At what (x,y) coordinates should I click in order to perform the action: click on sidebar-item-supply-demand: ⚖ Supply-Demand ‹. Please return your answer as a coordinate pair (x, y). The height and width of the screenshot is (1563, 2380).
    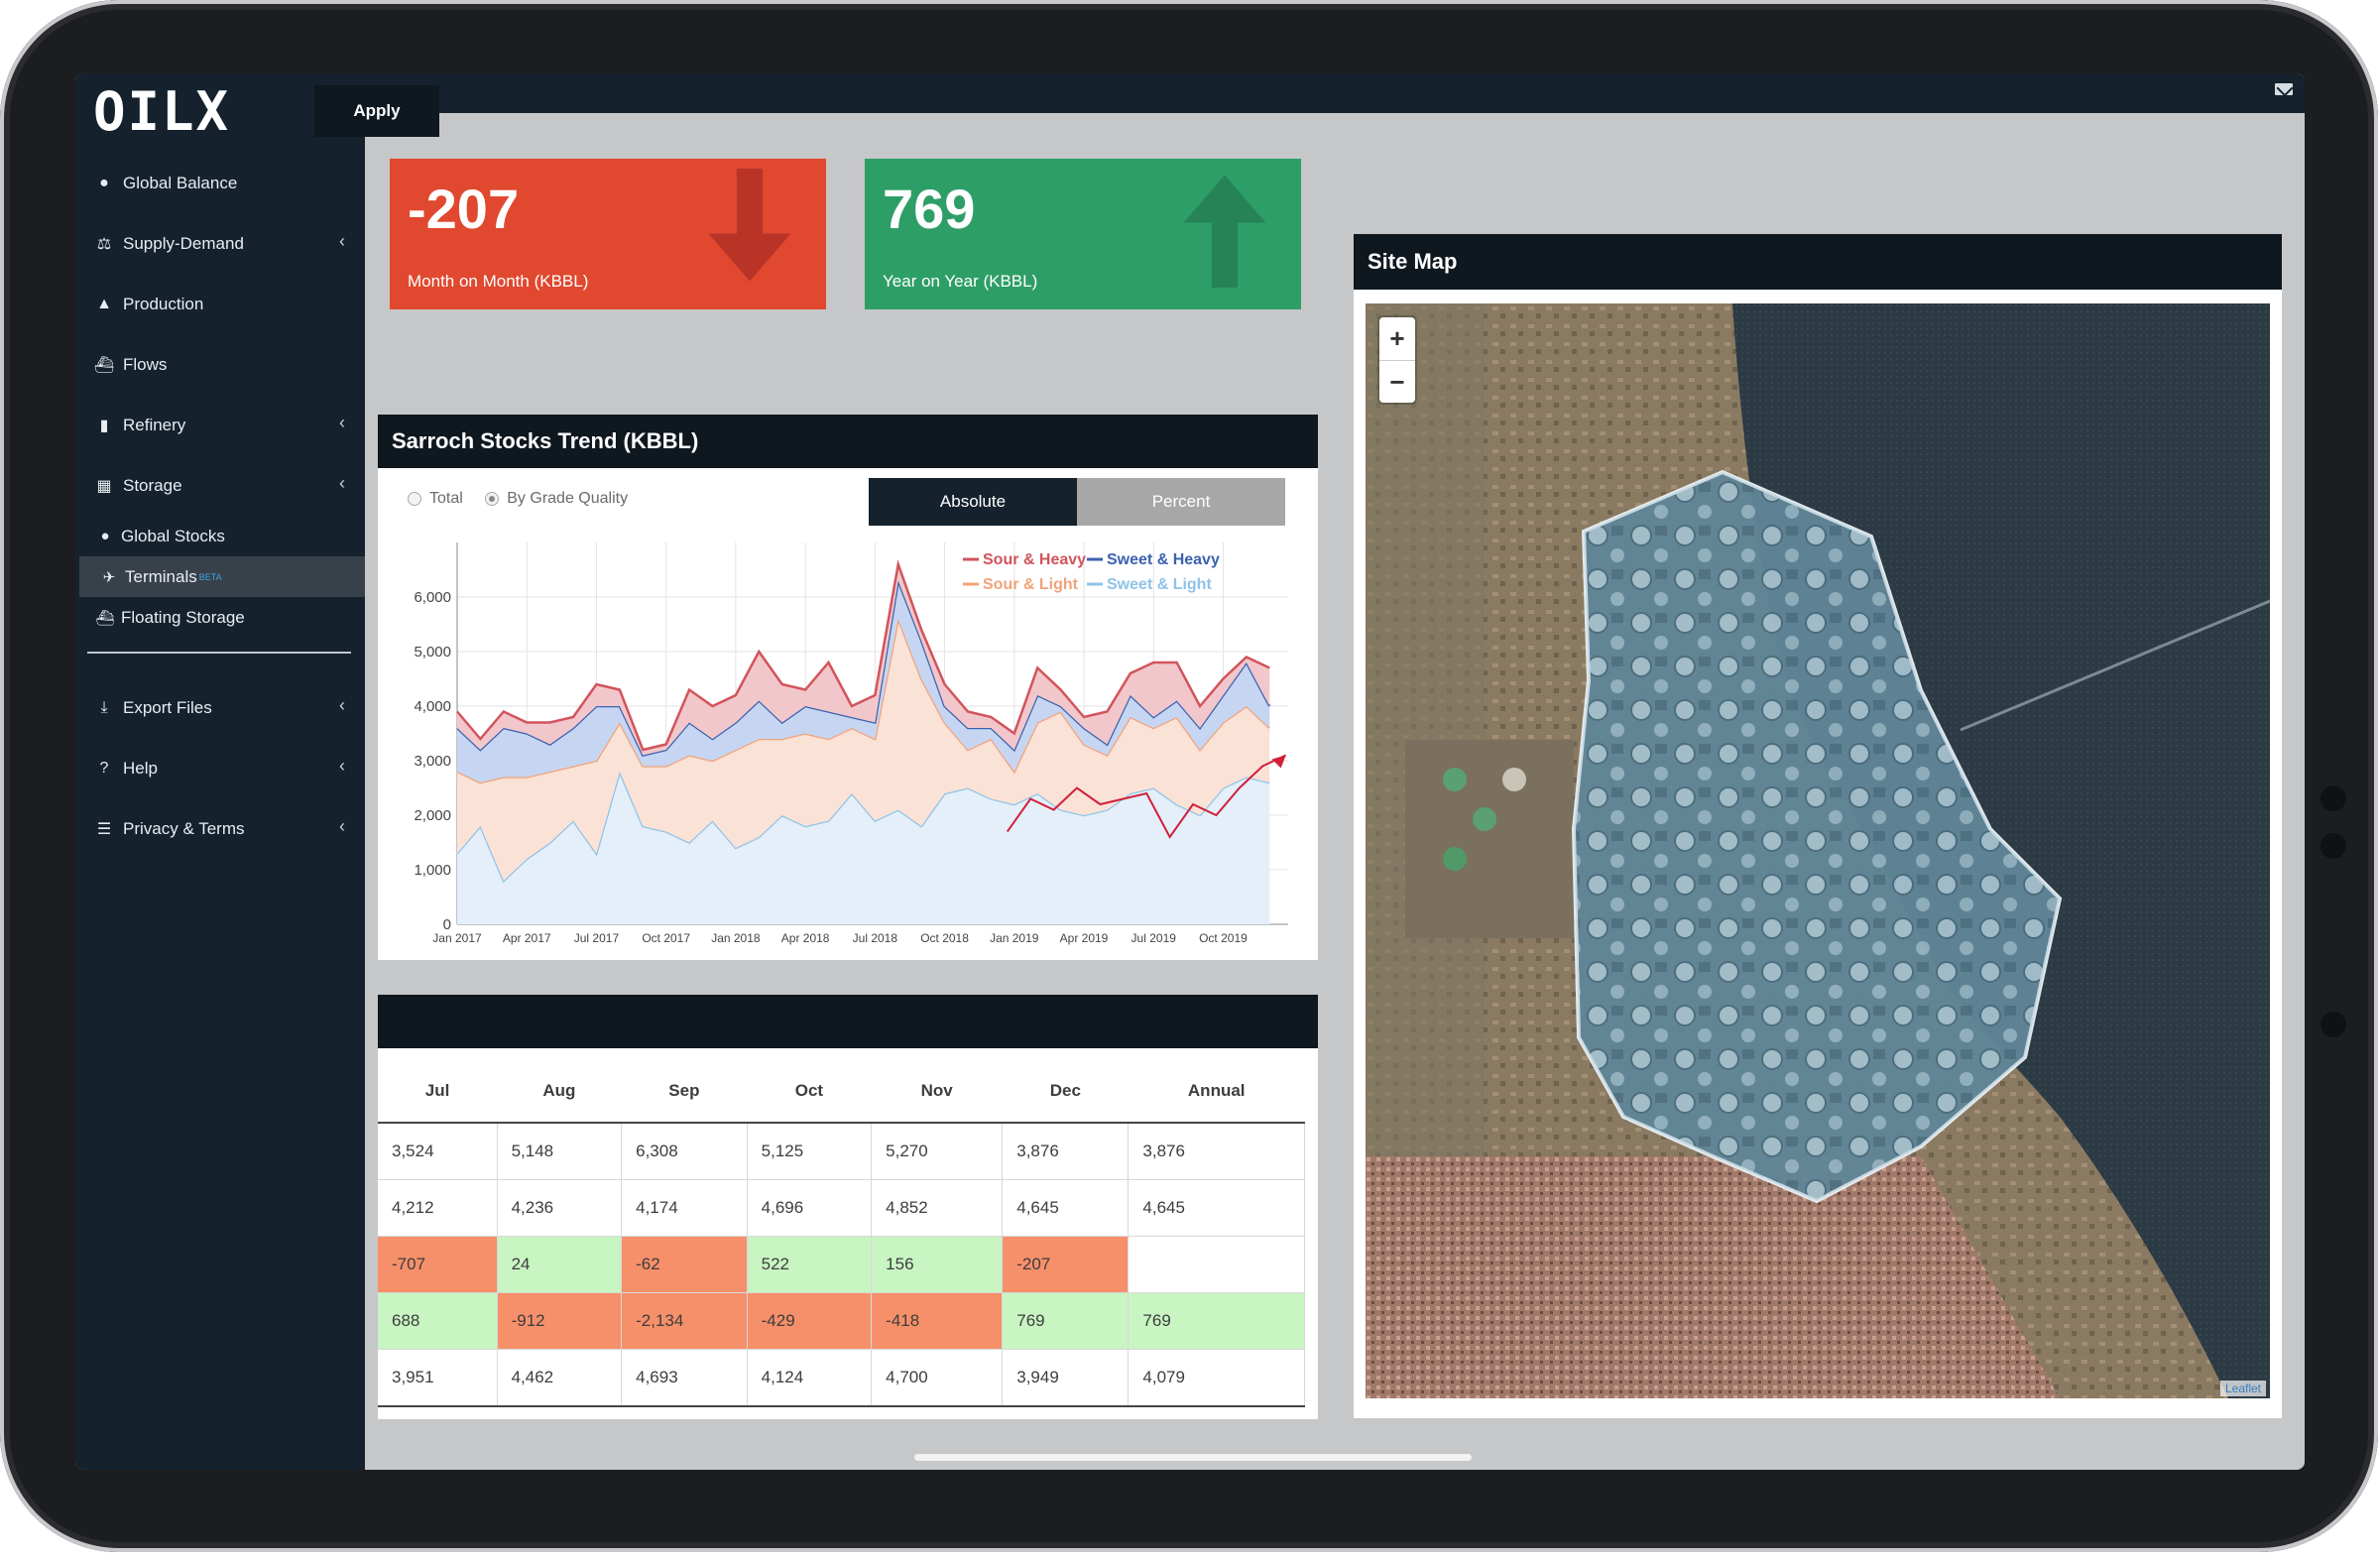
    Looking at the image, I should click on (220, 243).